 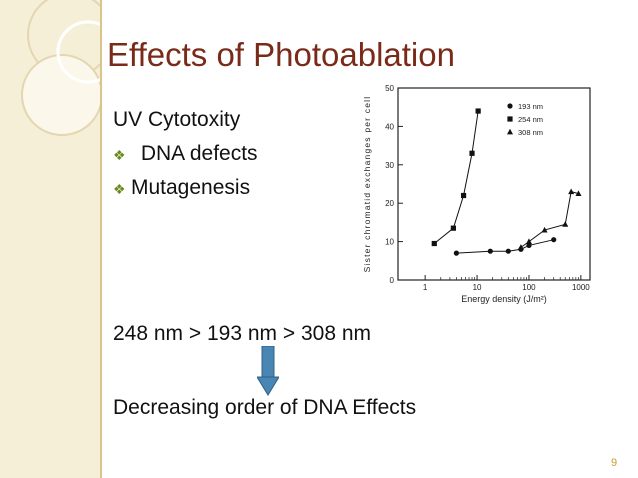 What do you see at coordinates (477, 287) in the screenshot?
I see `x-tick-label: 10` at bounding box center [477, 287].